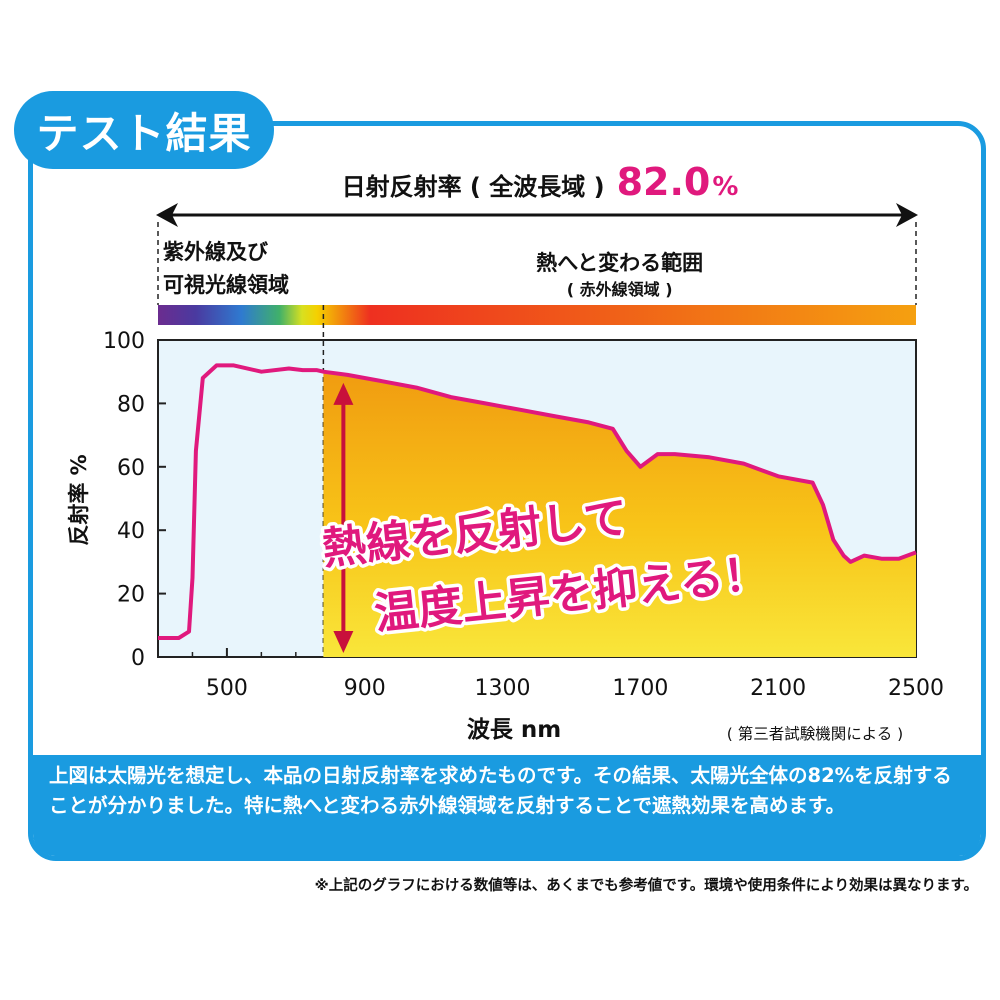  Describe the element at coordinates (815, 734) in the screenshot. I see `source-note: ( 第三者試験機関による )` at that location.